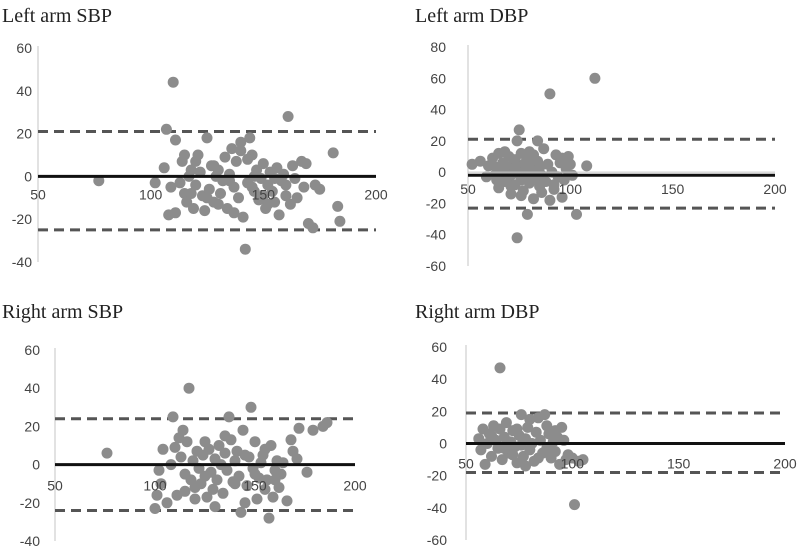 The height and width of the screenshot is (546, 800). What do you see at coordinates (28, 176) in the screenshot?
I see `y-tick-label: 0` at bounding box center [28, 176].